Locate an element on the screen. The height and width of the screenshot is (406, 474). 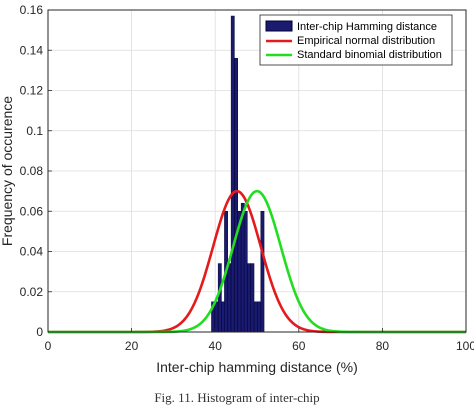
legend-entry-normal: Empirical normal distribution is located at coordinates (366, 41).